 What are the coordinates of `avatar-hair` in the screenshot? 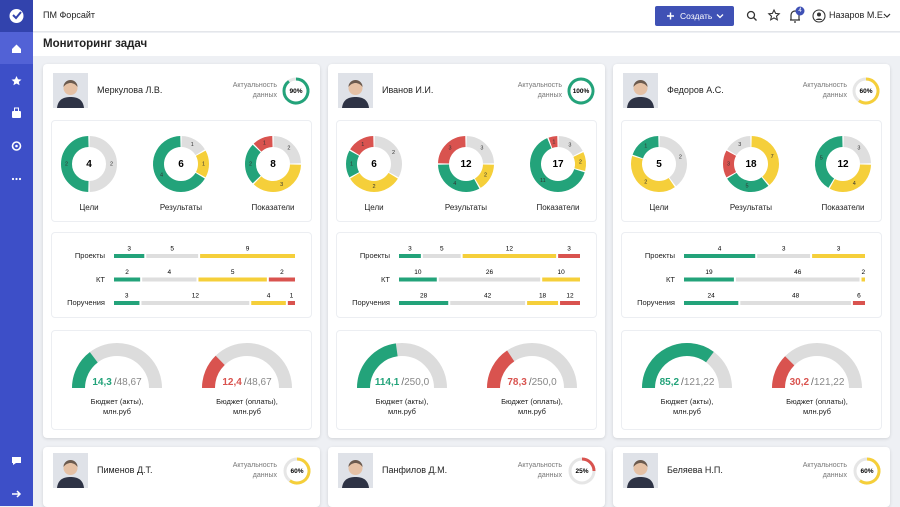 It's located at (70, 463).